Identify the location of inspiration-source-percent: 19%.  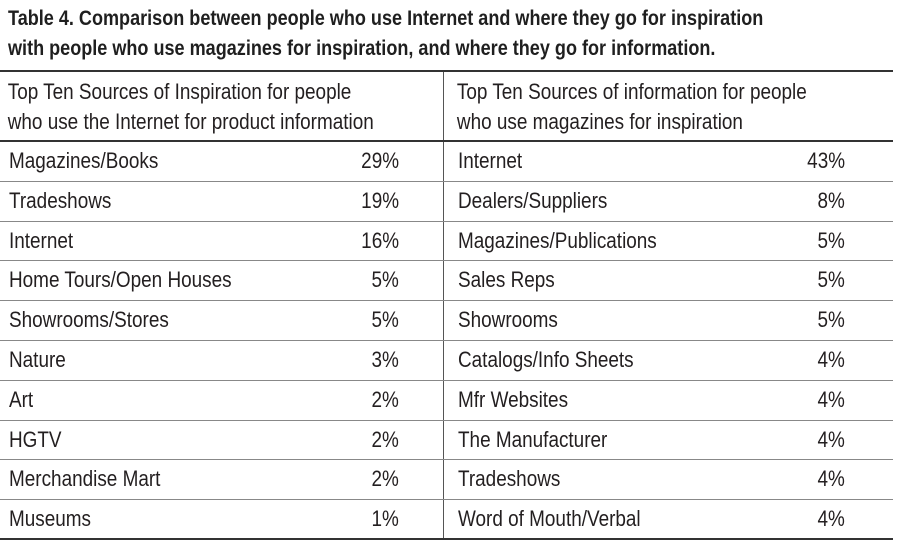
(380, 200).